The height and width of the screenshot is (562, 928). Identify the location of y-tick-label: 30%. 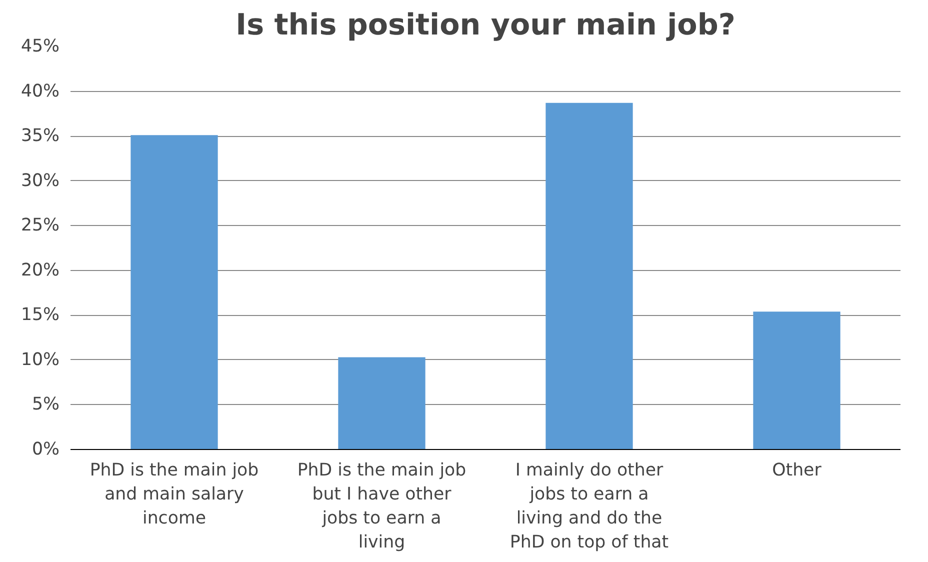
(40, 180).